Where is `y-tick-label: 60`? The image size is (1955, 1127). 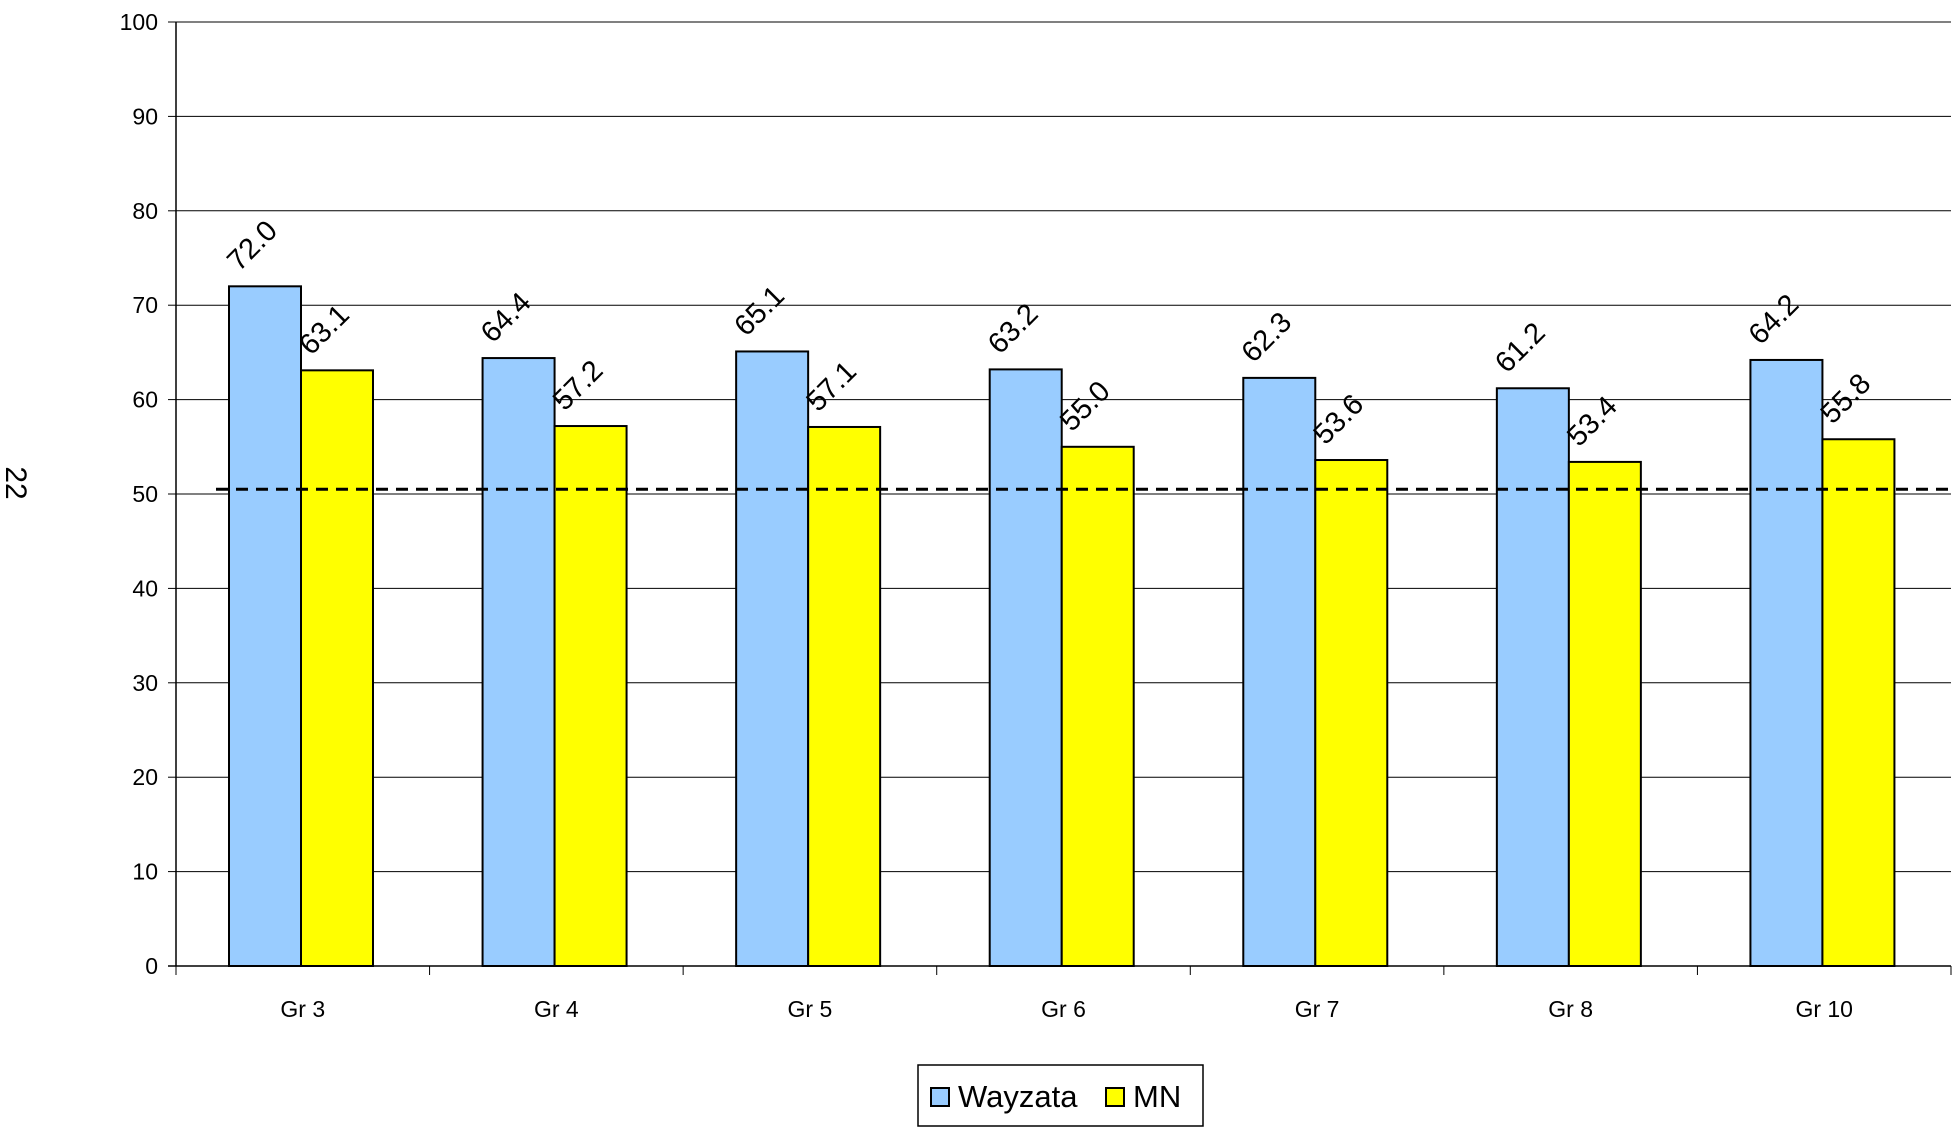
y-tick-label: 60 is located at coordinates (145, 400).